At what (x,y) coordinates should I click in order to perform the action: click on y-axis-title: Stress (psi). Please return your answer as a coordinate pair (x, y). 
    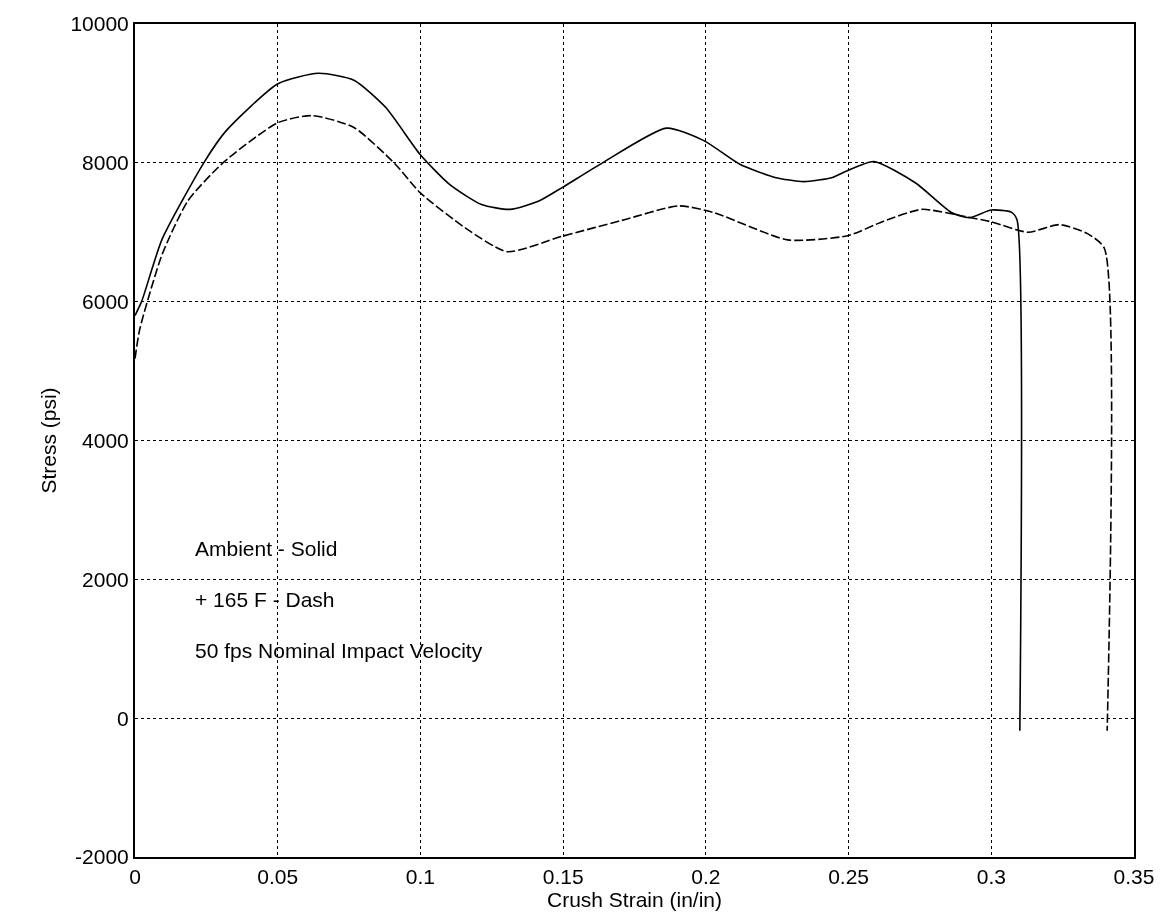
    Looking at the image, I should click on (49, 440).